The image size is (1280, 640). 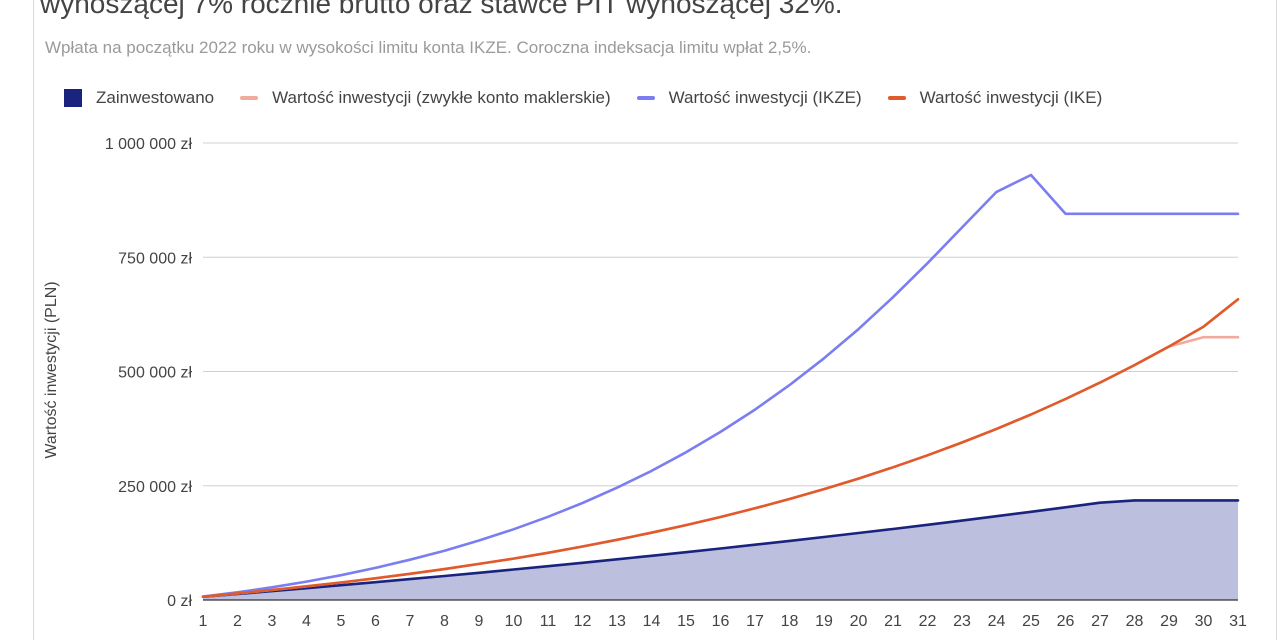 I want to click on y-tick-label-4: 1 000 000 zł, so click(x=149, y=144).